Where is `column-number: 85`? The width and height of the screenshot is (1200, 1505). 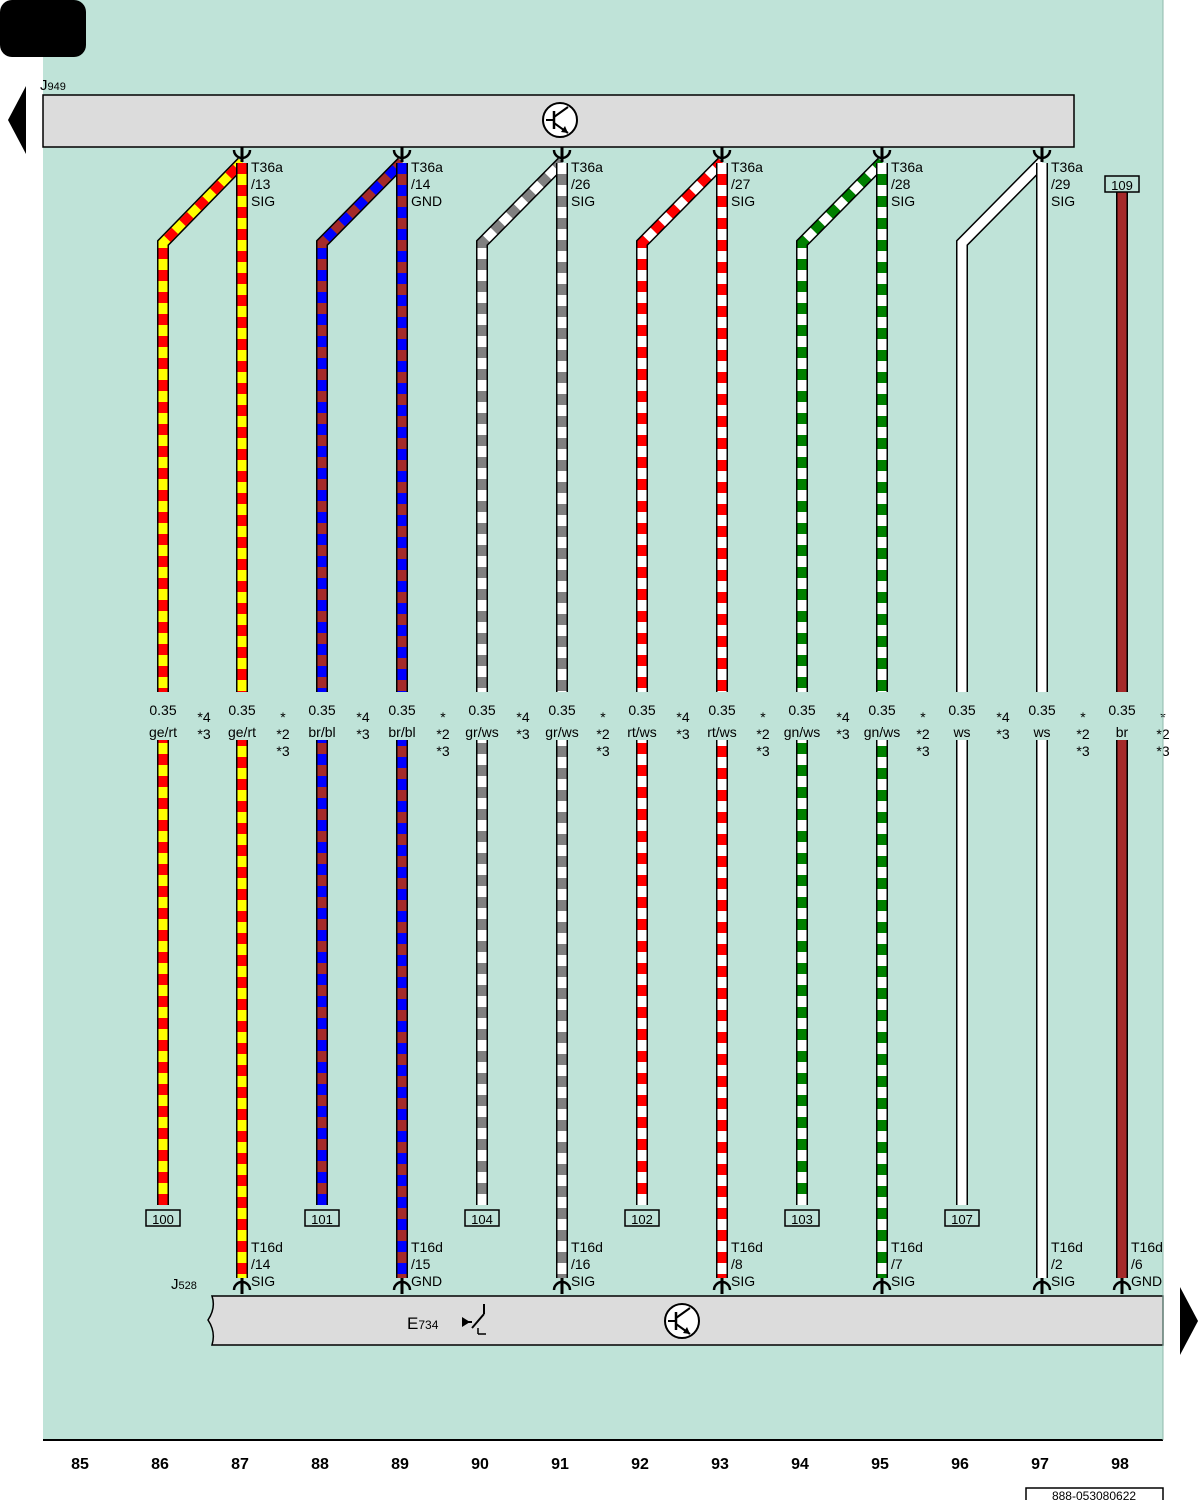
column-number: 85 is located at coordinates (80, 1464).